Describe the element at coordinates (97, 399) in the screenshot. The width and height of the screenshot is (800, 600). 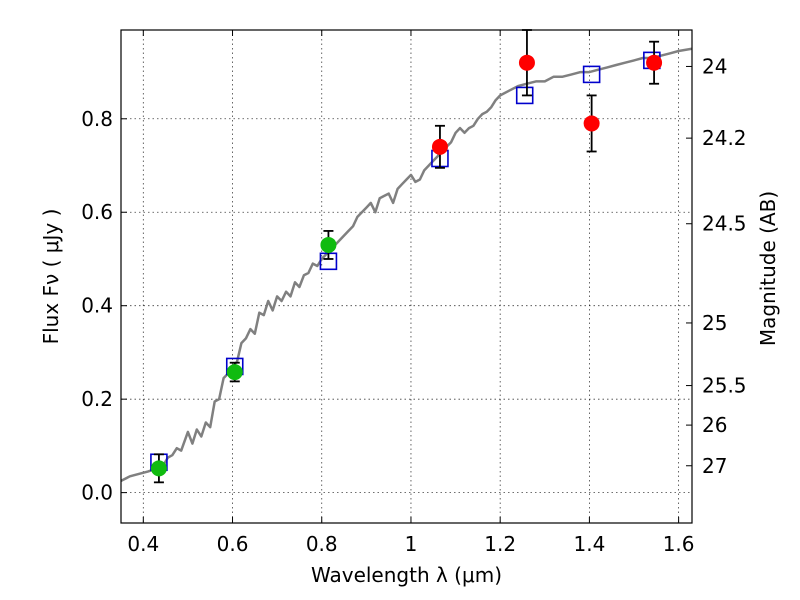
I see `y-tick-label: 0.2` at that location.